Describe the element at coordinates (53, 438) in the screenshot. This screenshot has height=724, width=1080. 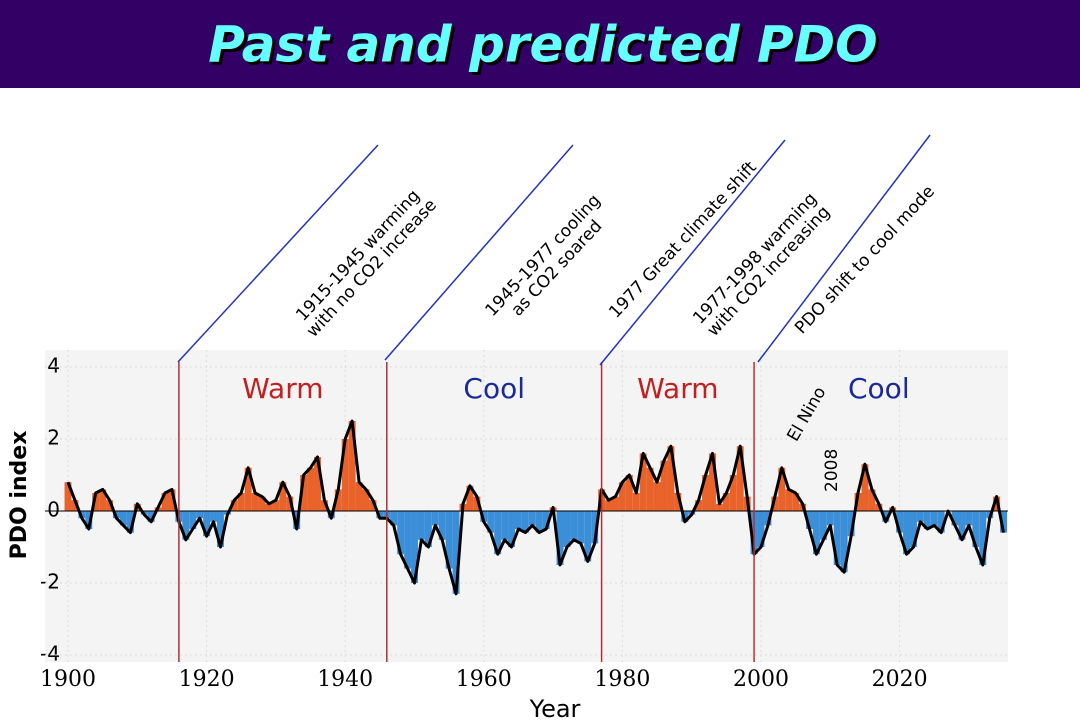
I see `y-tick-label: 2` at that location.